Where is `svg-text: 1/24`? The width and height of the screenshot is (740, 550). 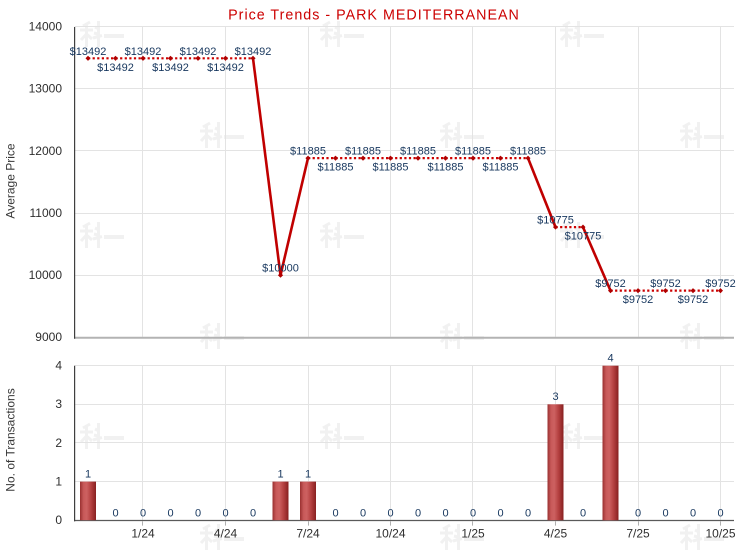 svg-text: 1/24 is located at coordinates (143, 534).